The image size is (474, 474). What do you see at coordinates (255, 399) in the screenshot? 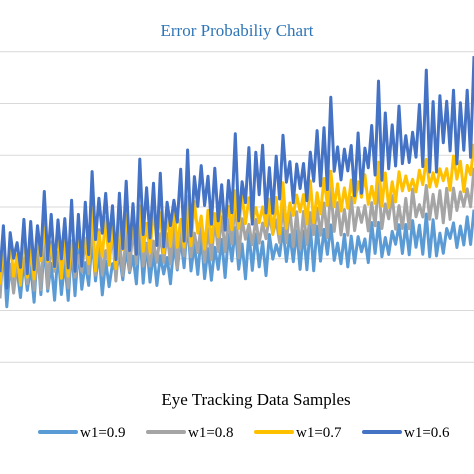
I see `x-axis-label: Eye Tracking Data Samples` at bounding box center [255, 399].